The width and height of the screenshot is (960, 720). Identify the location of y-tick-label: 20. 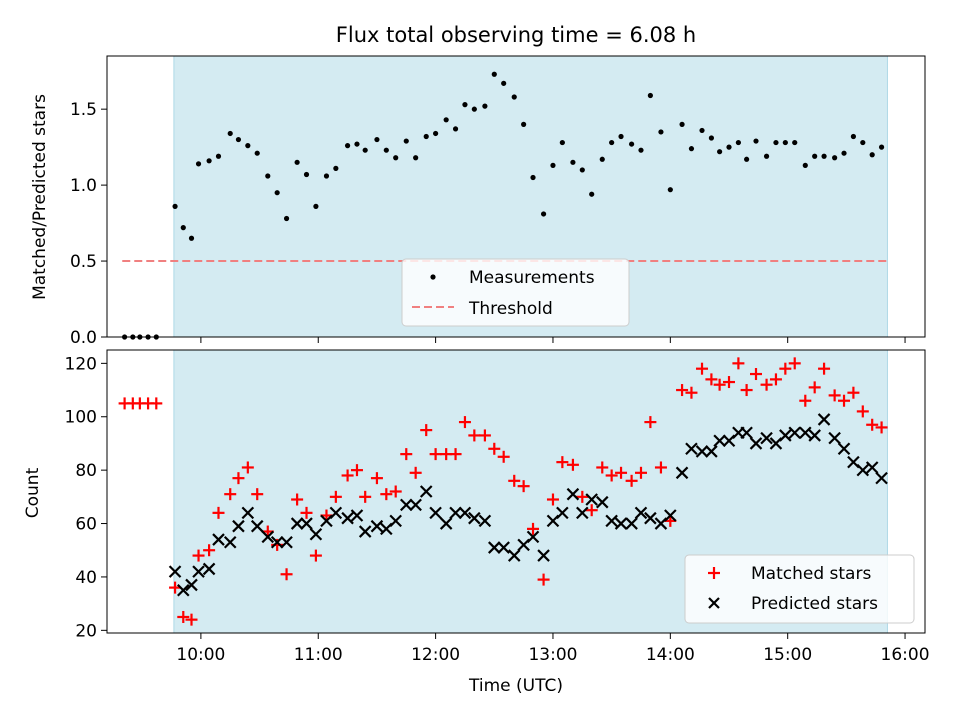
(86, 631).